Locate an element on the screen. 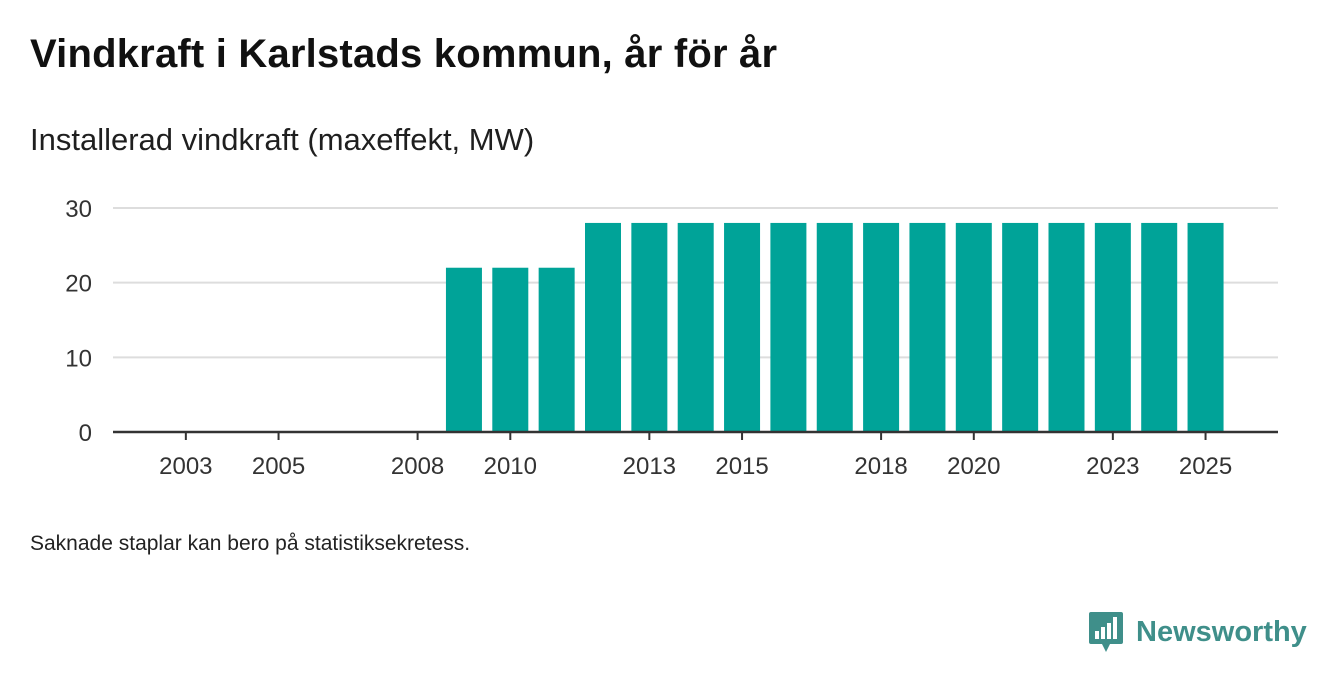 This screenshot has height=685, width=1340. newsworthy-logo-icon is located at coordinates (1106, 632).